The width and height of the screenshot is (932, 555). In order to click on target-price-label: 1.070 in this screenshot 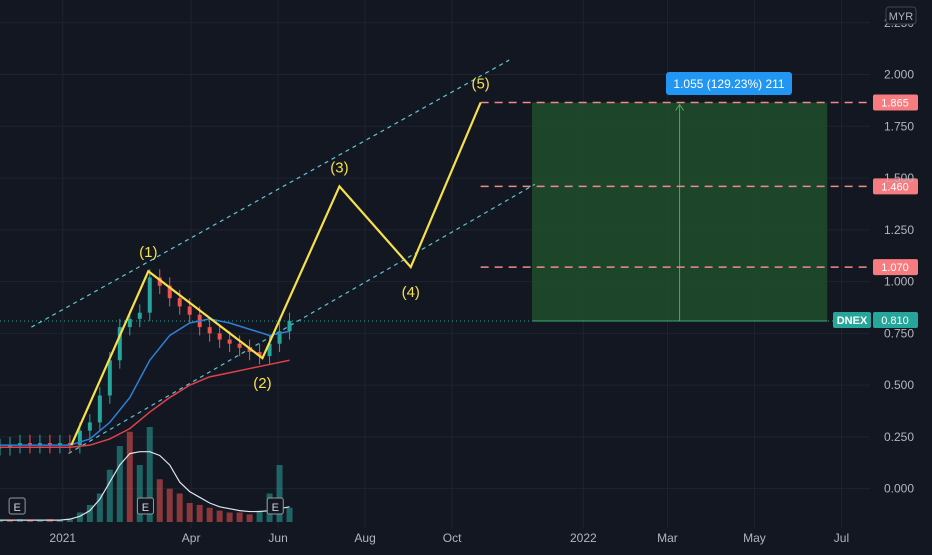, I will do `click(895, 268)`.